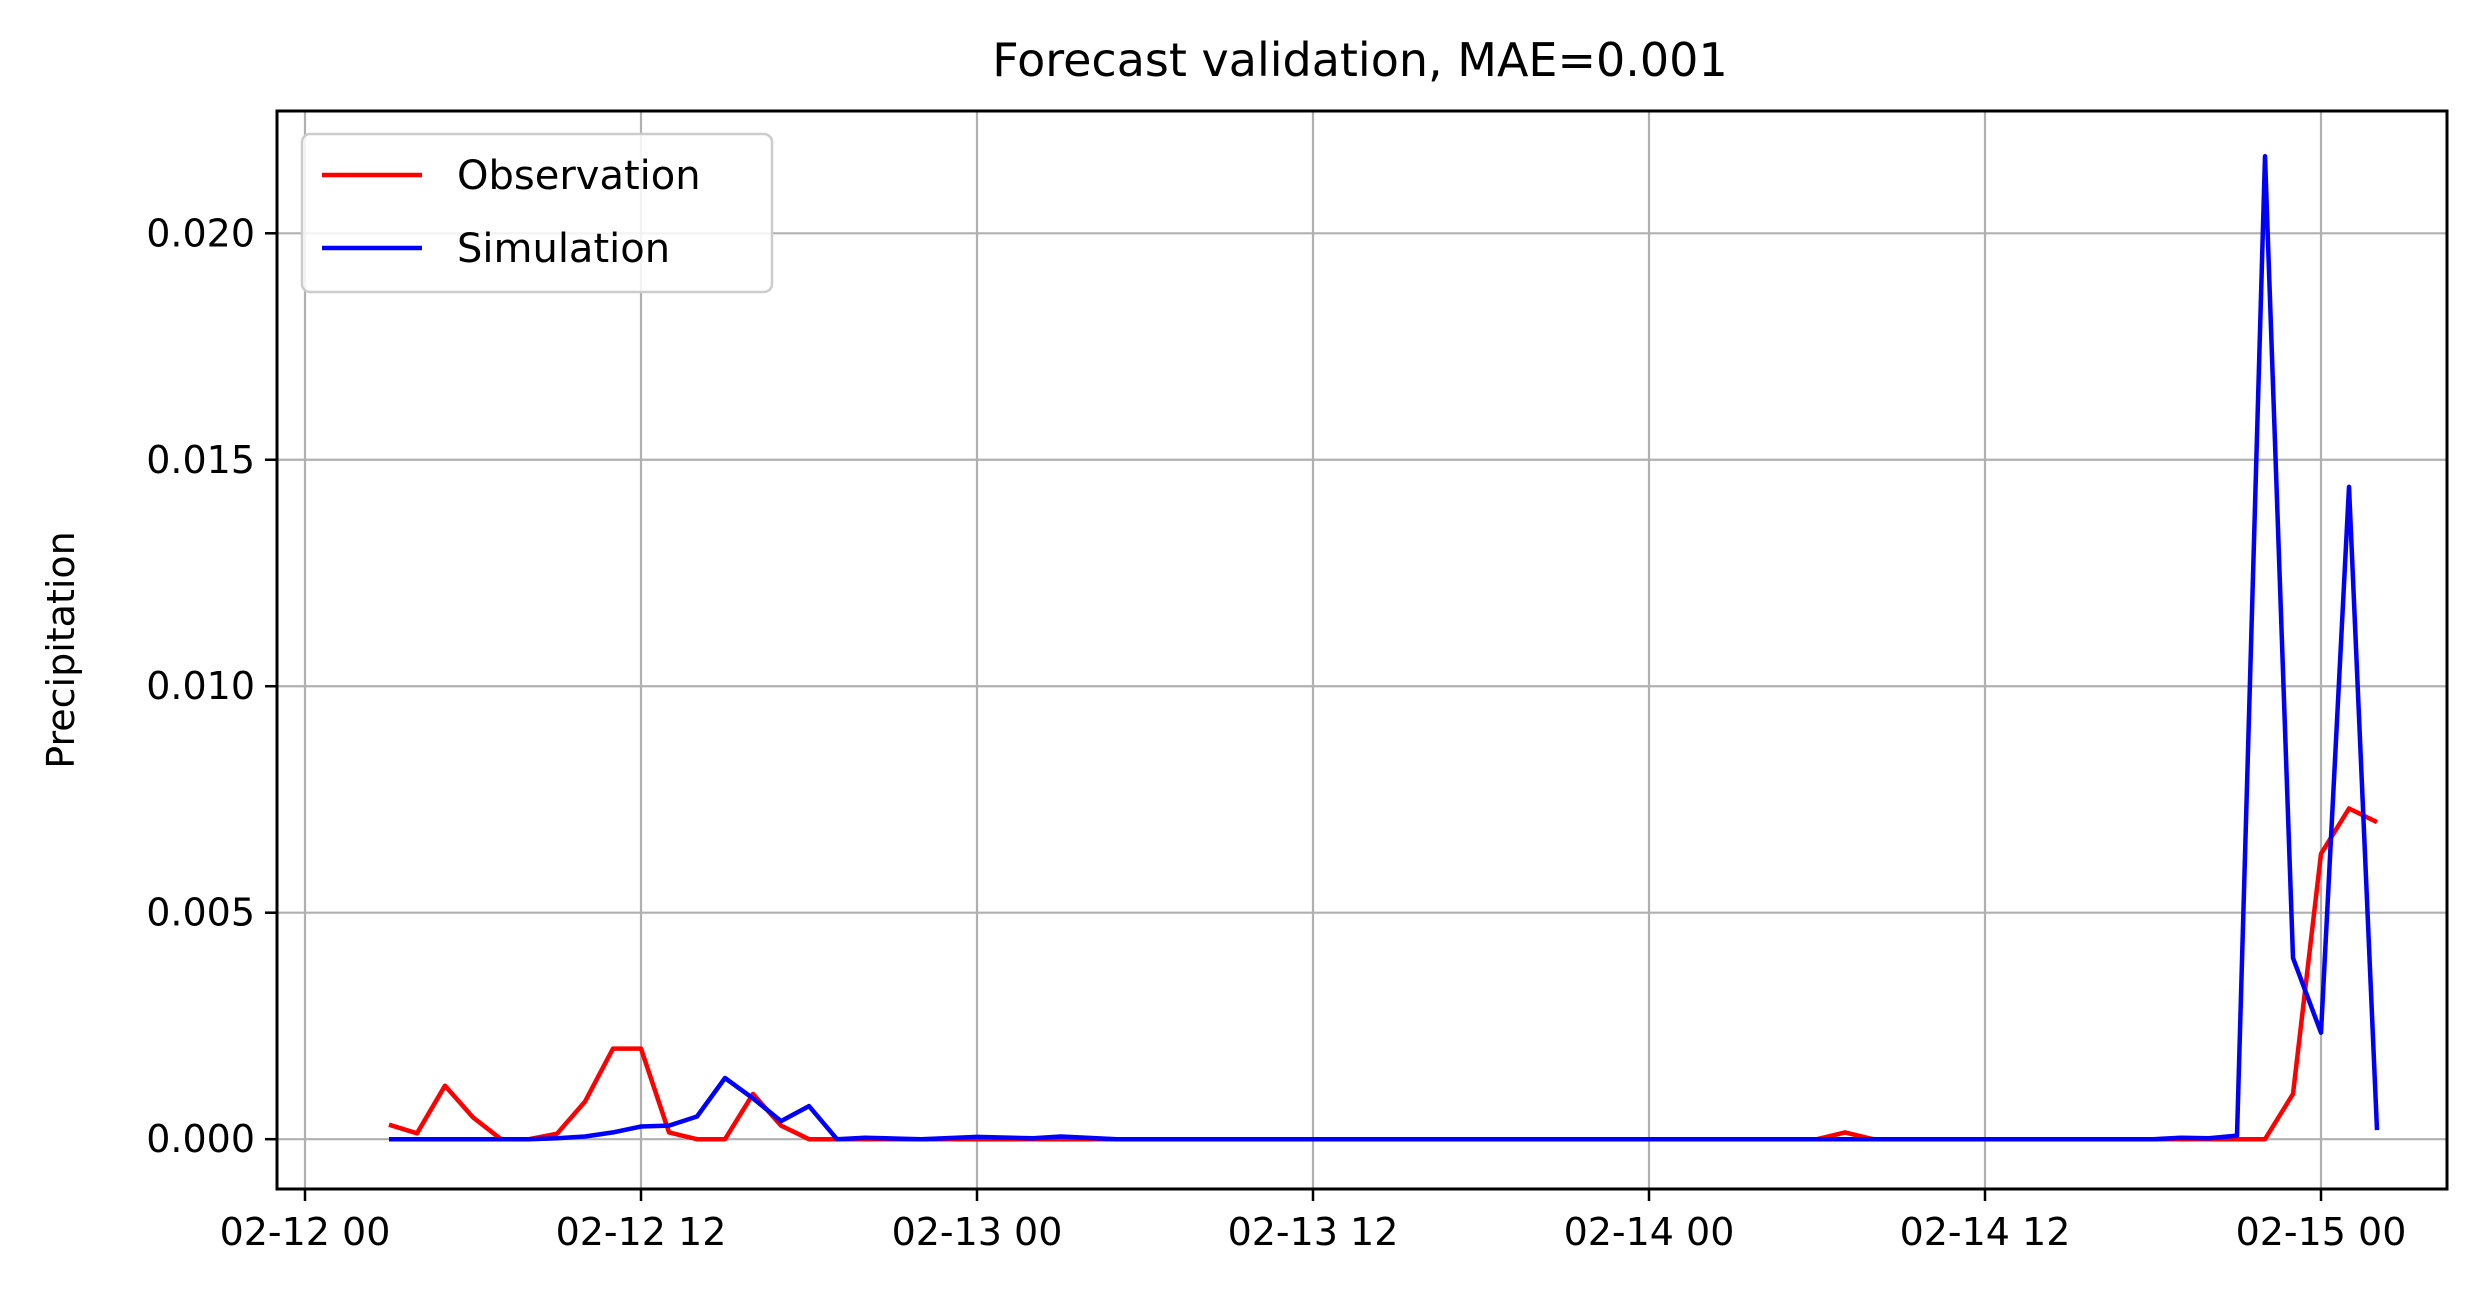 The width and height of the screenshot is (2480, 1304). What do you see at coordinates (563, 249) in the screenshot?
I see `legend-label-simulation: Simulation` at bounding box center [563, 249].